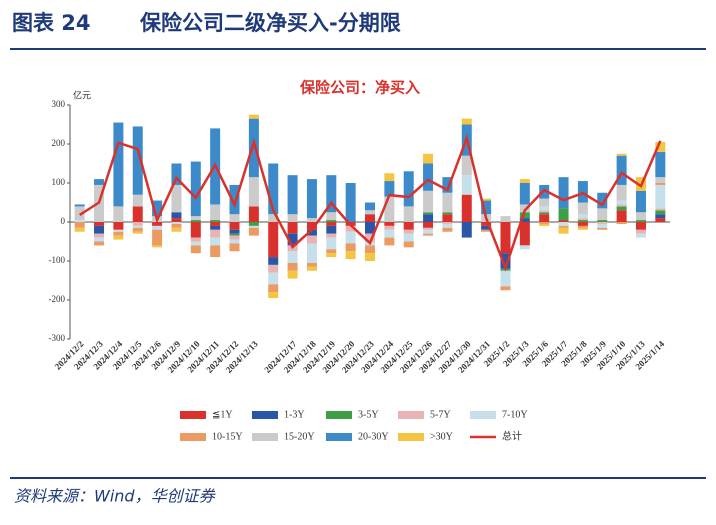 This screenshot has height=525, width=716. Describe the element at coordinates (515, 414) in the screenshot. I see `legend-label: 7-10Y` at that location.